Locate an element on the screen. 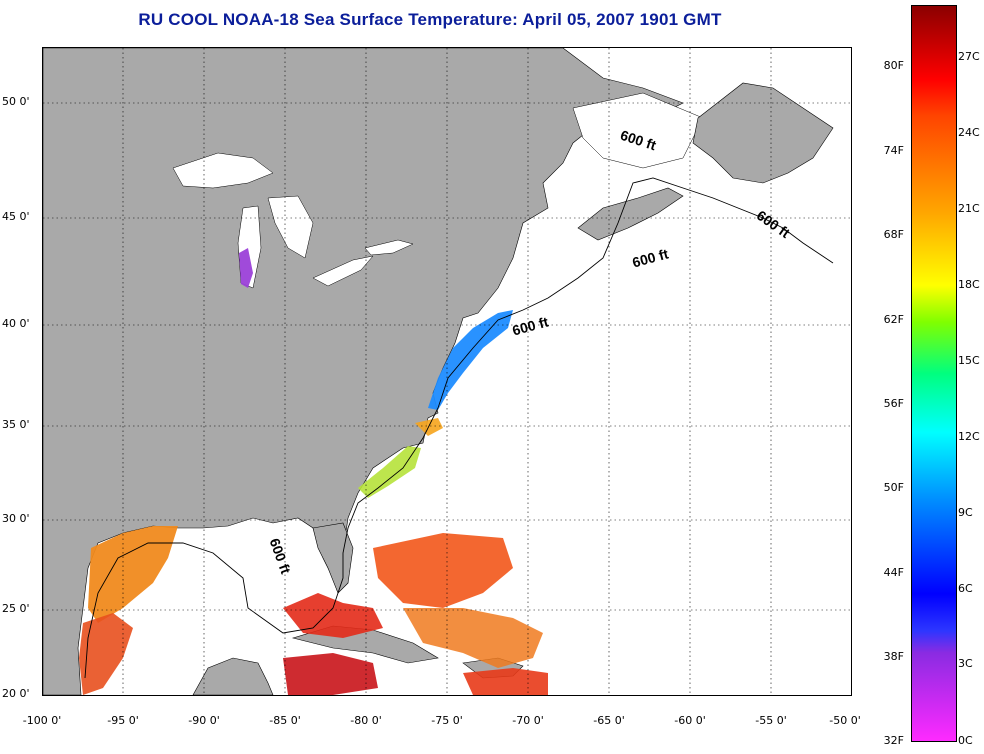 The image size is (984, 754). lake-huron is located at coordinates (290, 227).